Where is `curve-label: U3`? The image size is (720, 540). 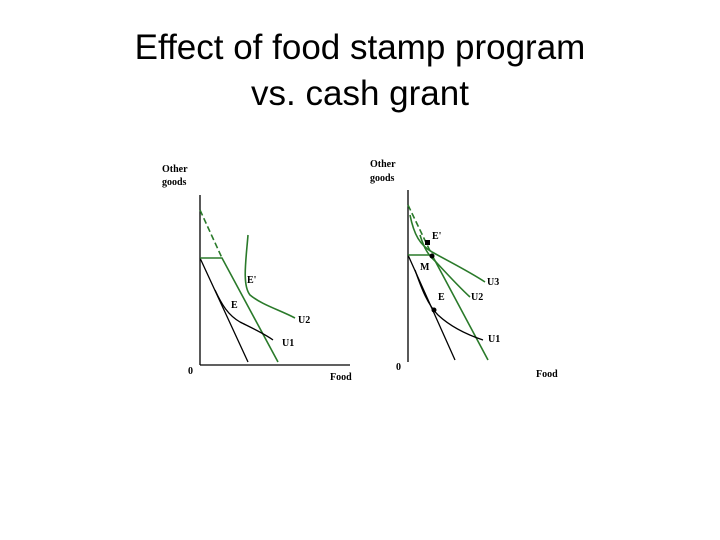
curve-label: U3 is located at coordinates (493, 282).